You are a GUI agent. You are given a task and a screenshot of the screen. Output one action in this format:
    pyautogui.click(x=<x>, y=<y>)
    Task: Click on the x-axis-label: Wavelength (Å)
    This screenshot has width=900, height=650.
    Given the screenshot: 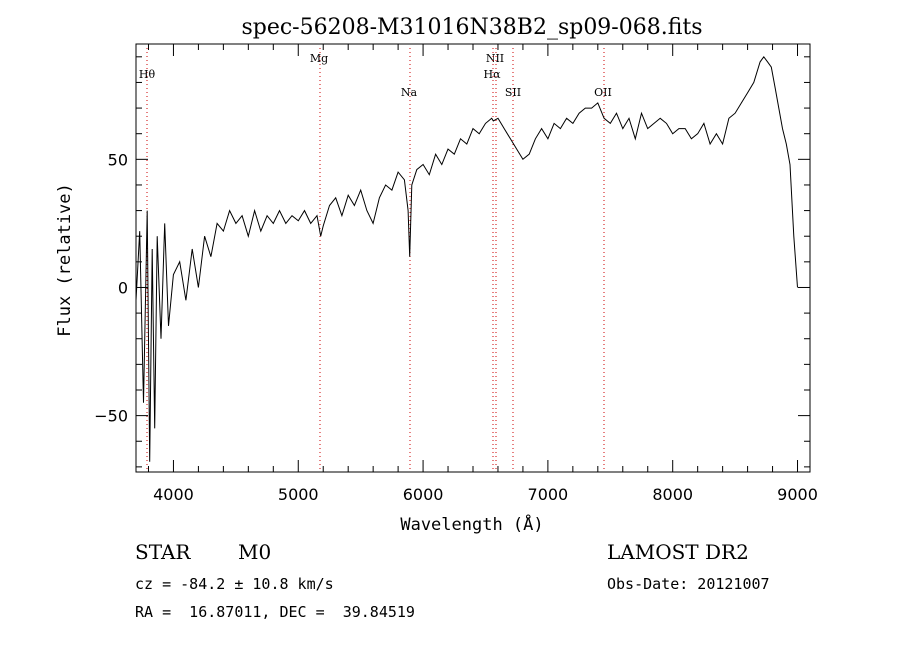 What is the action you would take?
    pyautogui.click(x=471, y=524)
    